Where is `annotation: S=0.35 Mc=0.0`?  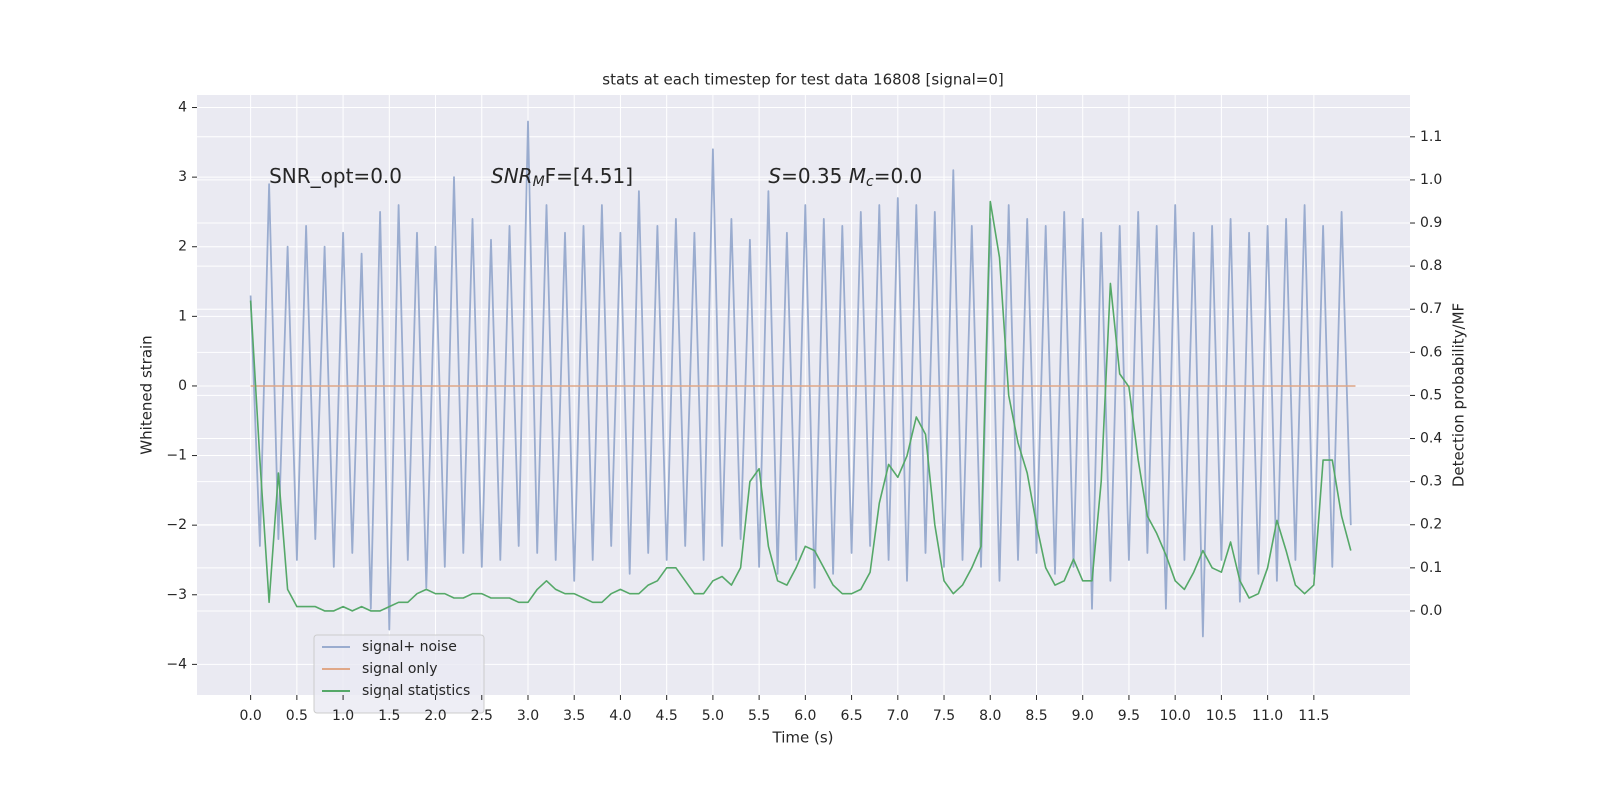 annotation: S=0.35 Mc=0.0 is located at coordinates (845, 177).